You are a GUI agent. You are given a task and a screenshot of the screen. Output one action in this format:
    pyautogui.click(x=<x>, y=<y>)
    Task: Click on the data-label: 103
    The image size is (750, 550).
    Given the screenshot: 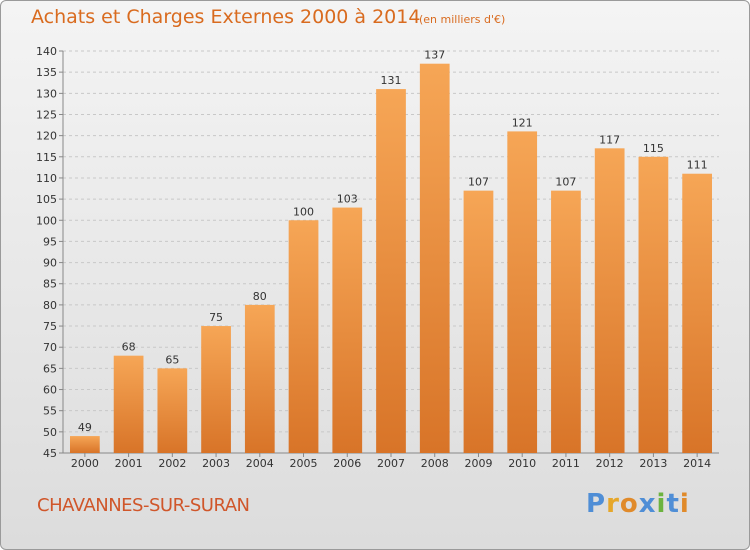 What is the action you would take?
    pyautogui.click(x=347, y=199)
    